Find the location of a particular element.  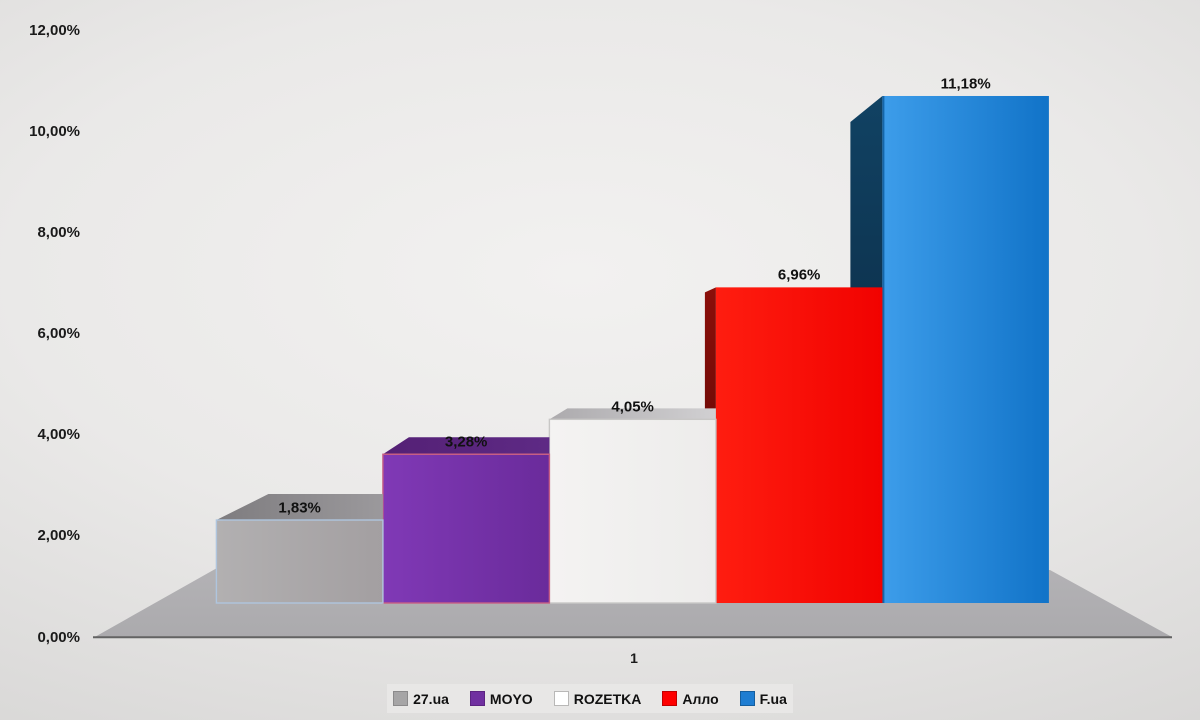

legend-label-2: ROZETKA is located at coordinates (607, 698).